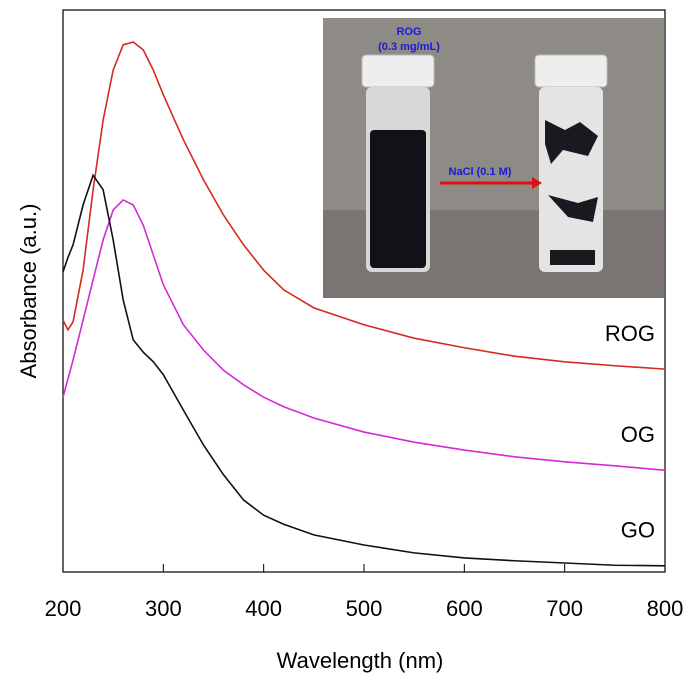  I want to click on annotation: NaCl (0.1 M), so click(480, 172).